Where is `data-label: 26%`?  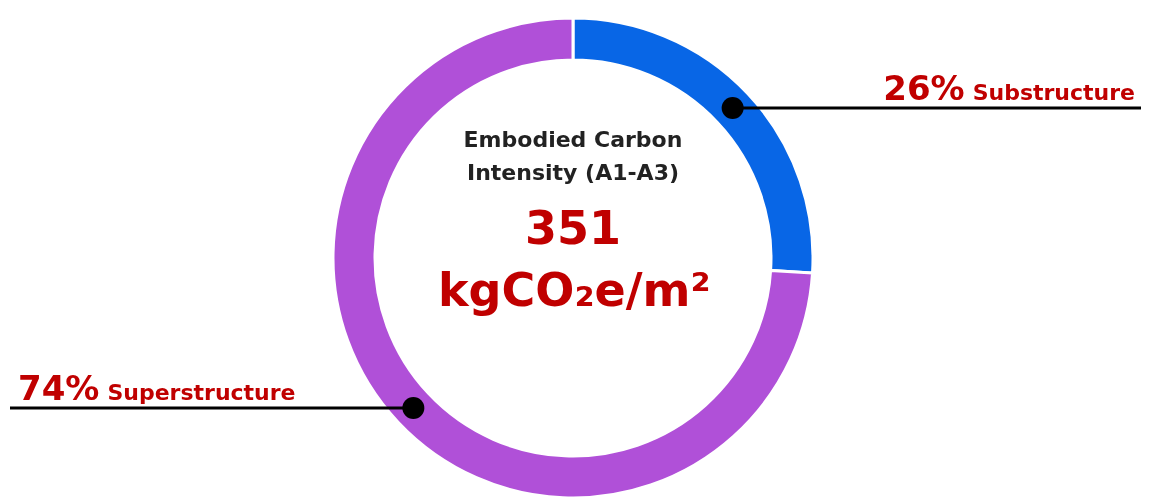 data-label: 26% is located at coordinates (924, 88).